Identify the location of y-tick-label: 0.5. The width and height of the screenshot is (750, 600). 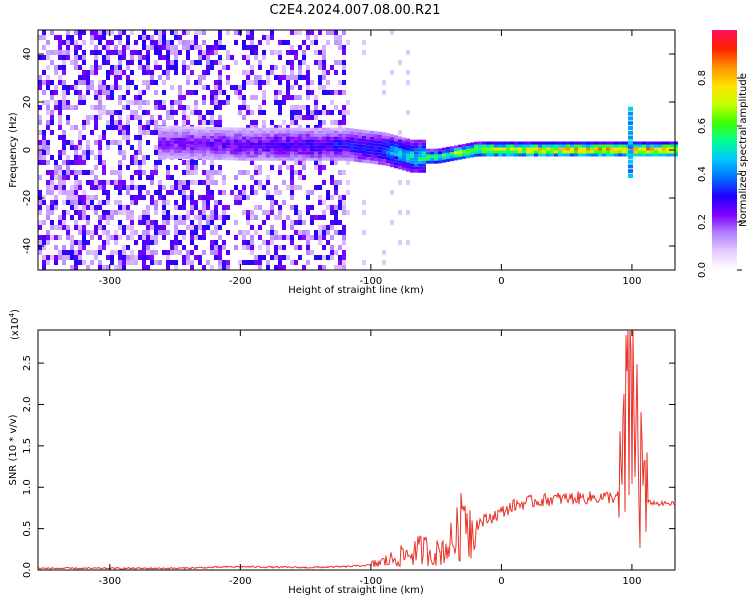
(27, 529).